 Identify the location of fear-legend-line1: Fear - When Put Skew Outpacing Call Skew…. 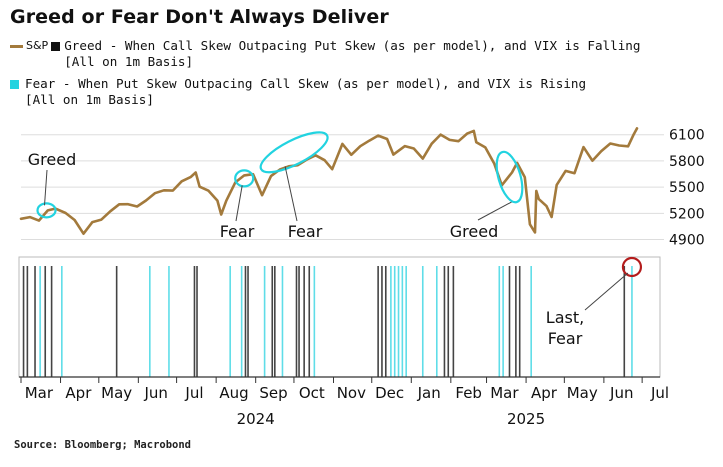
(306, 83).